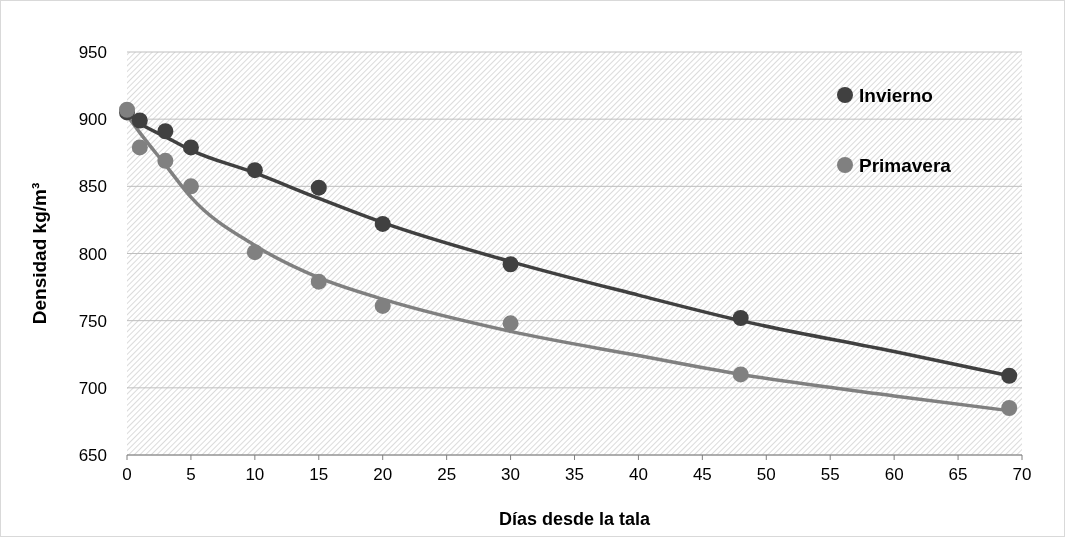  Describe the element at coordinates (702, 474) in the screenshot. I see `x-tick-label: 45` at that location.